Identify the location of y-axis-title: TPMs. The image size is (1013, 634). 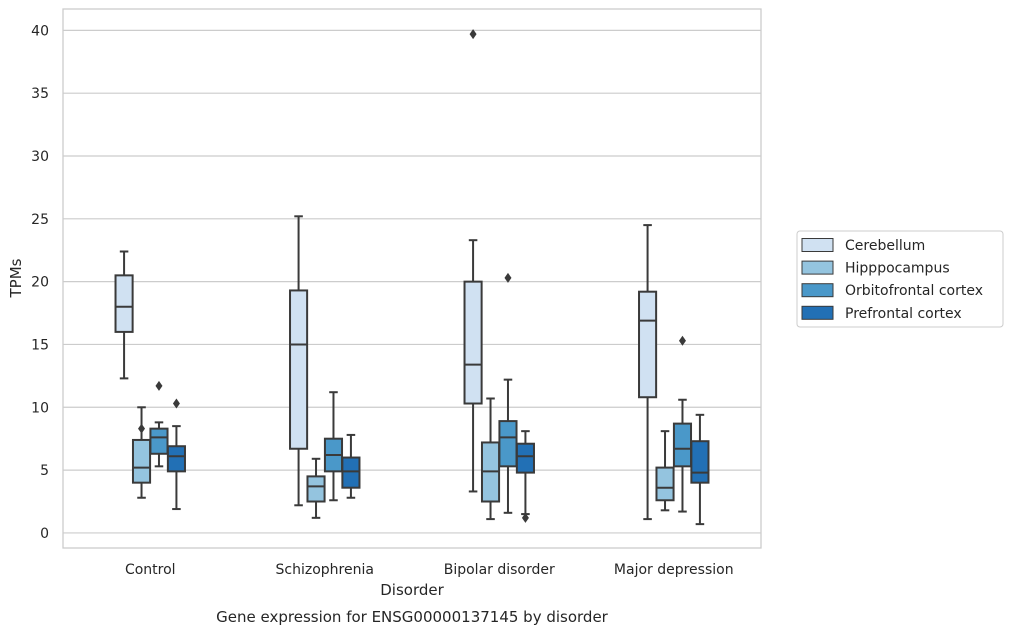
(16, 278).